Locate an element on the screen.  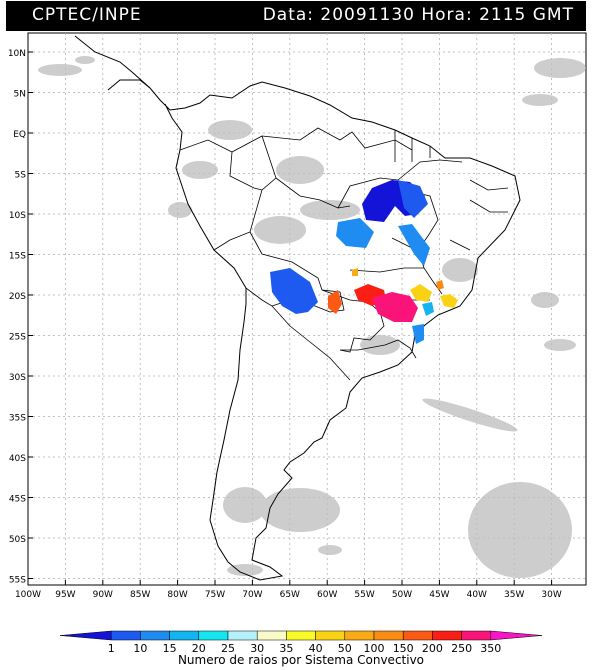
hour-value: 2115 GMT is located at coordinates (526, 15).